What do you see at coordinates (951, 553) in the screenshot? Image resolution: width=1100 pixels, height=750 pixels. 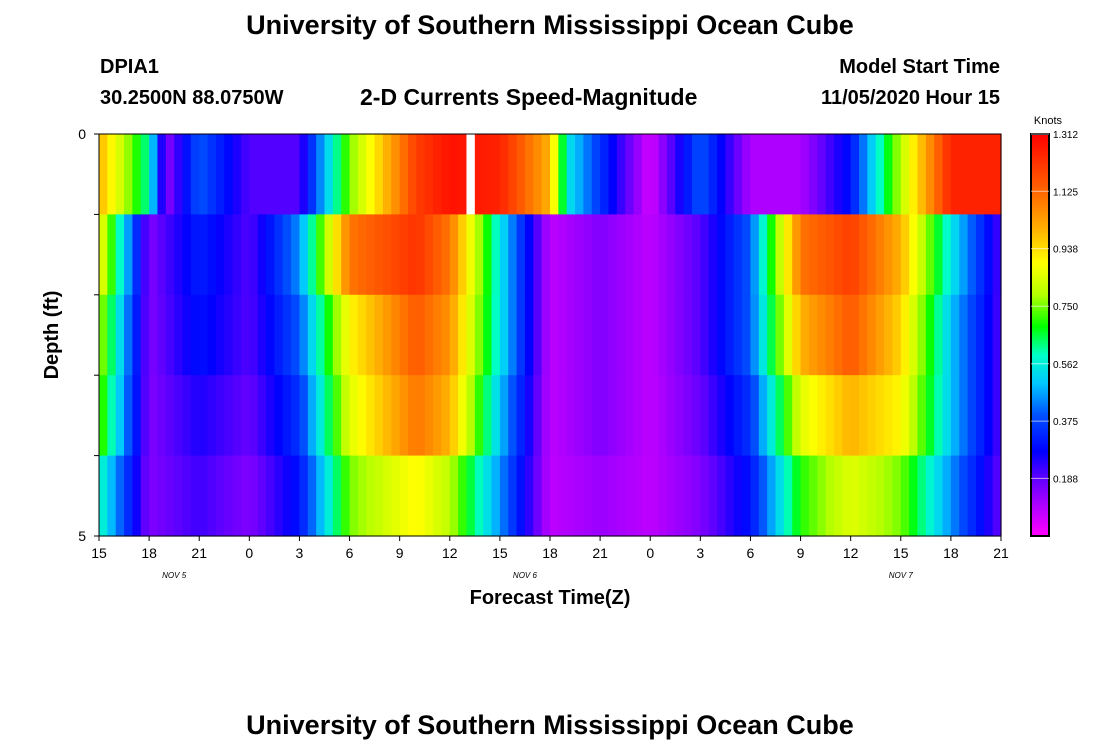 I see `x-tick-label: 18` at bounding box center [951, 553].